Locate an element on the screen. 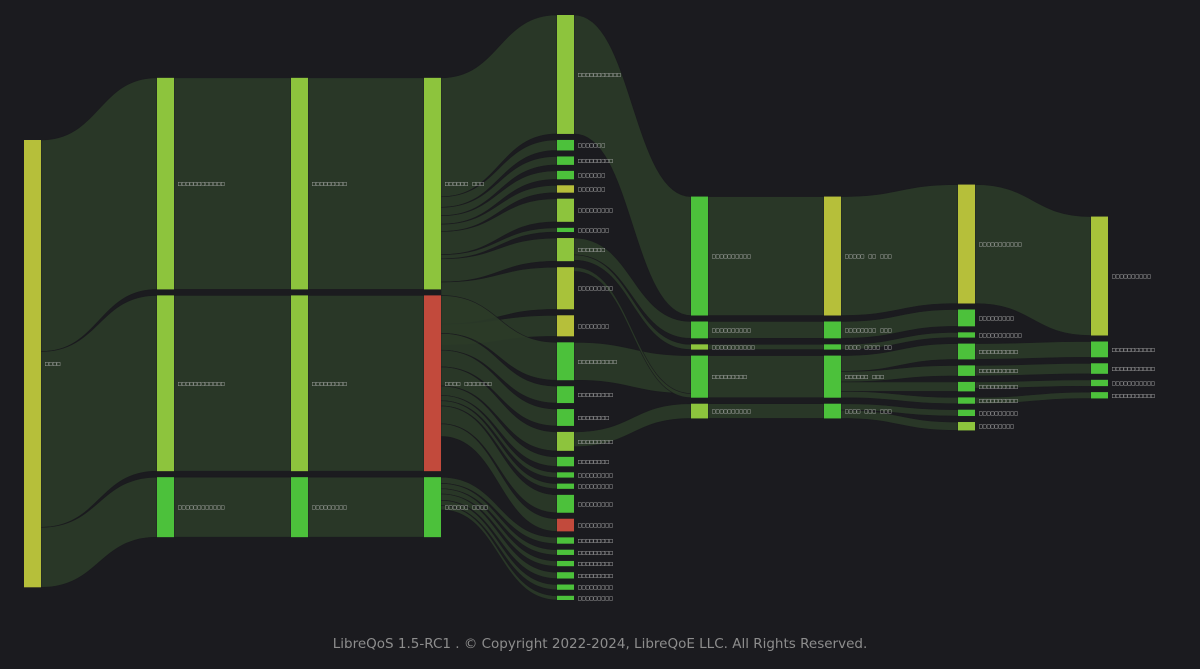  sankey-node-e3 is located at coordinates (565, 417).